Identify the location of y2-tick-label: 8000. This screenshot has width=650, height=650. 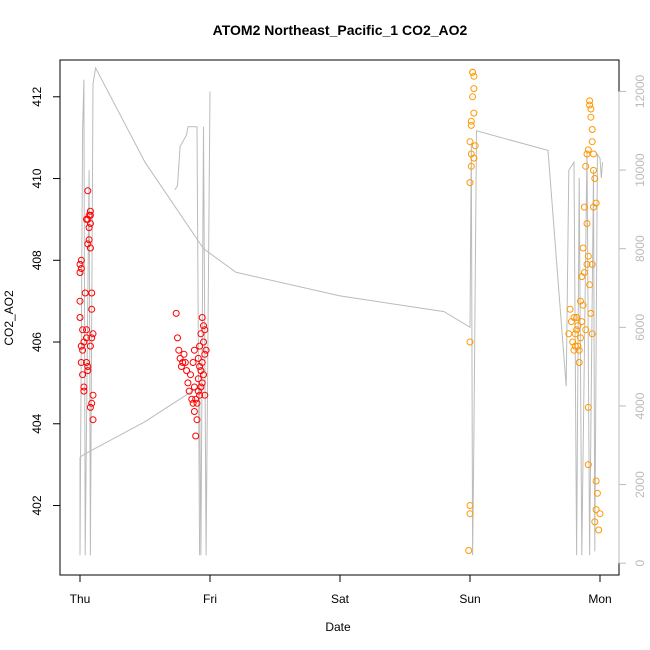
(640, 248).